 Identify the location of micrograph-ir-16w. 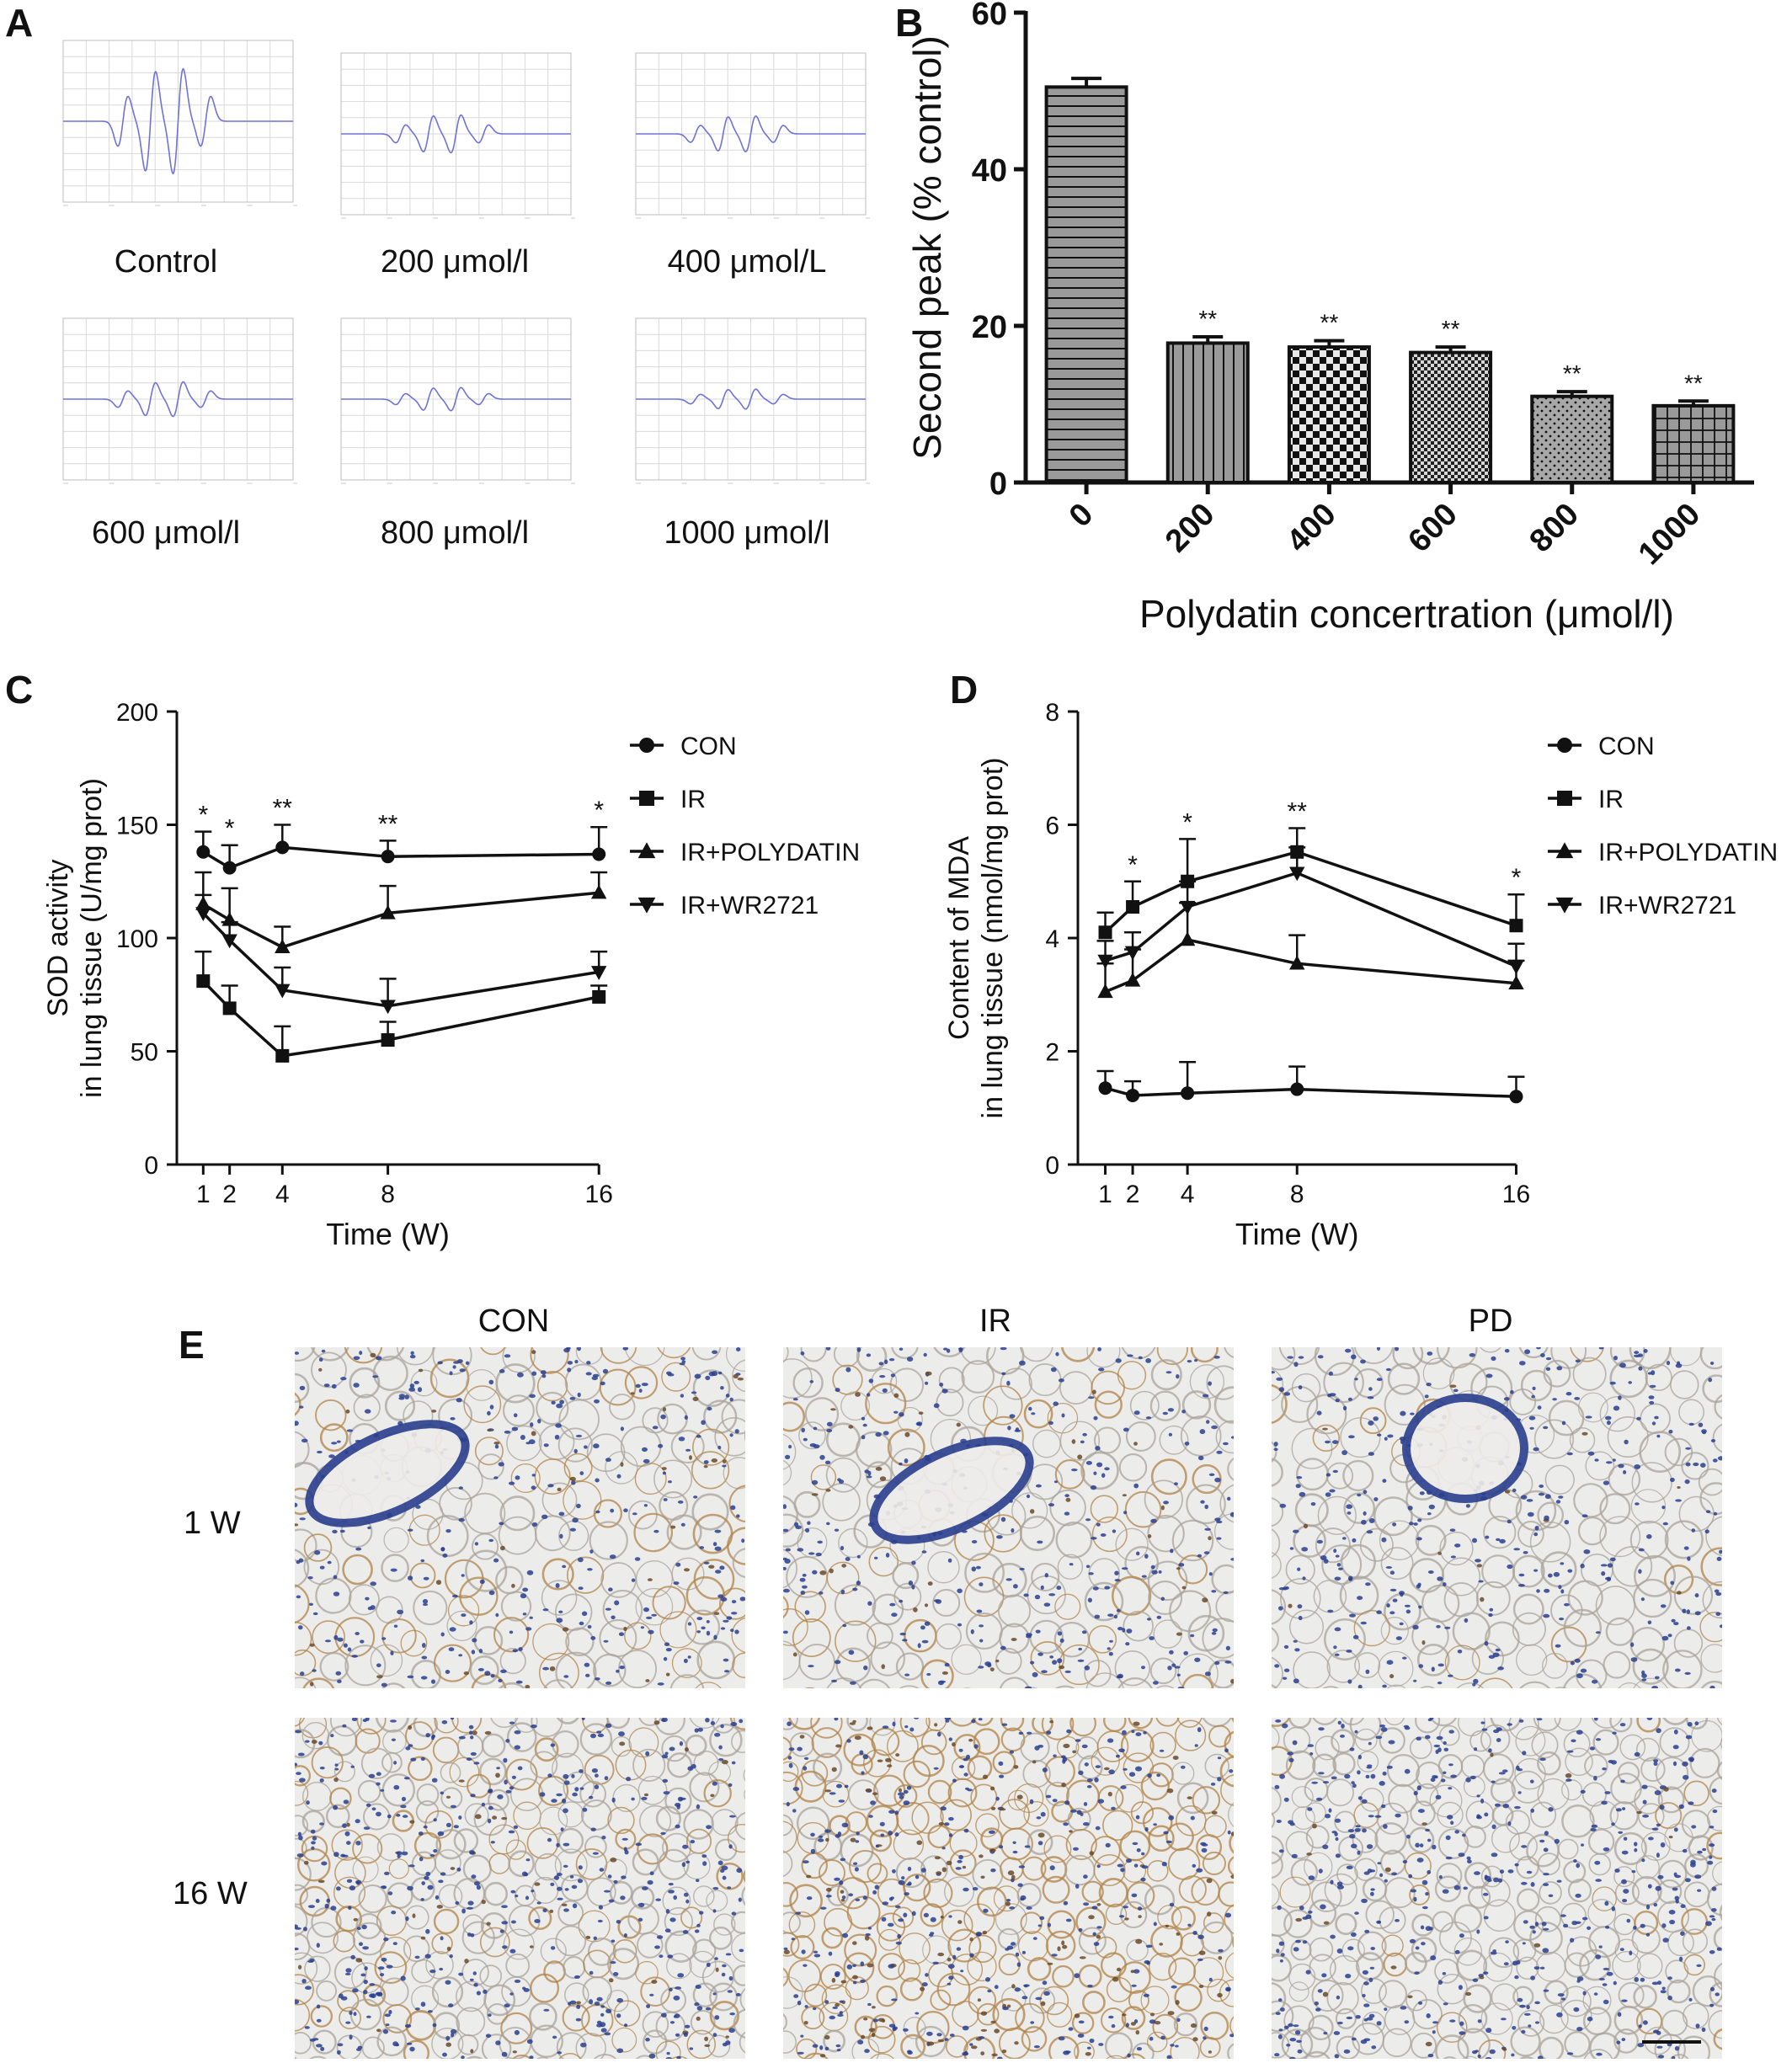
(1008, 1888).